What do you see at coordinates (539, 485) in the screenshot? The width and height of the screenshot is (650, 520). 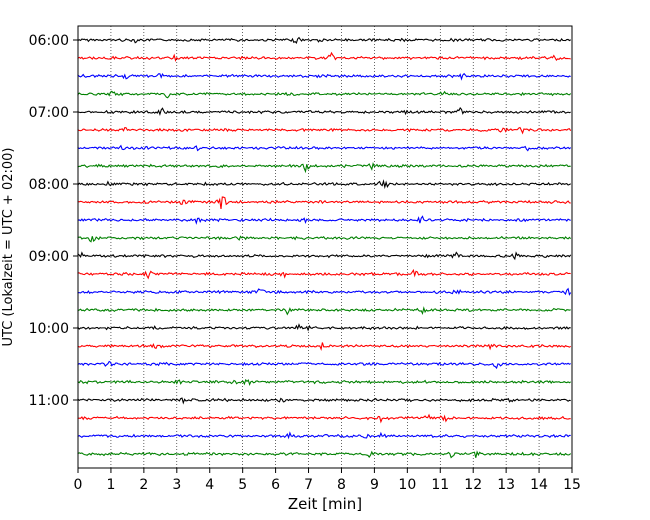 I see `x-tick-label: 14` at bounding box center [539, 485].